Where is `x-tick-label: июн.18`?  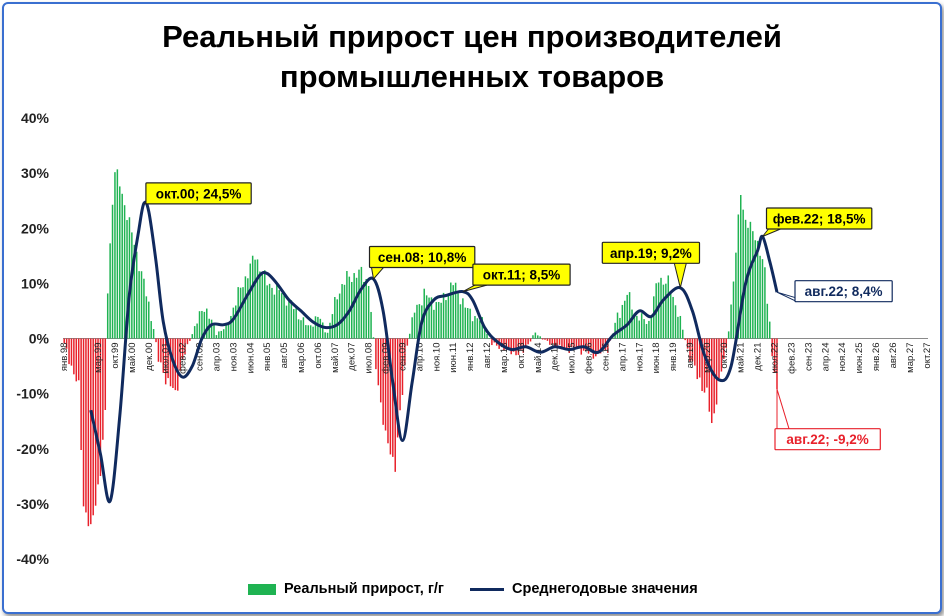 x-tick-label: июн.18 is located at coordinates (656, 358).